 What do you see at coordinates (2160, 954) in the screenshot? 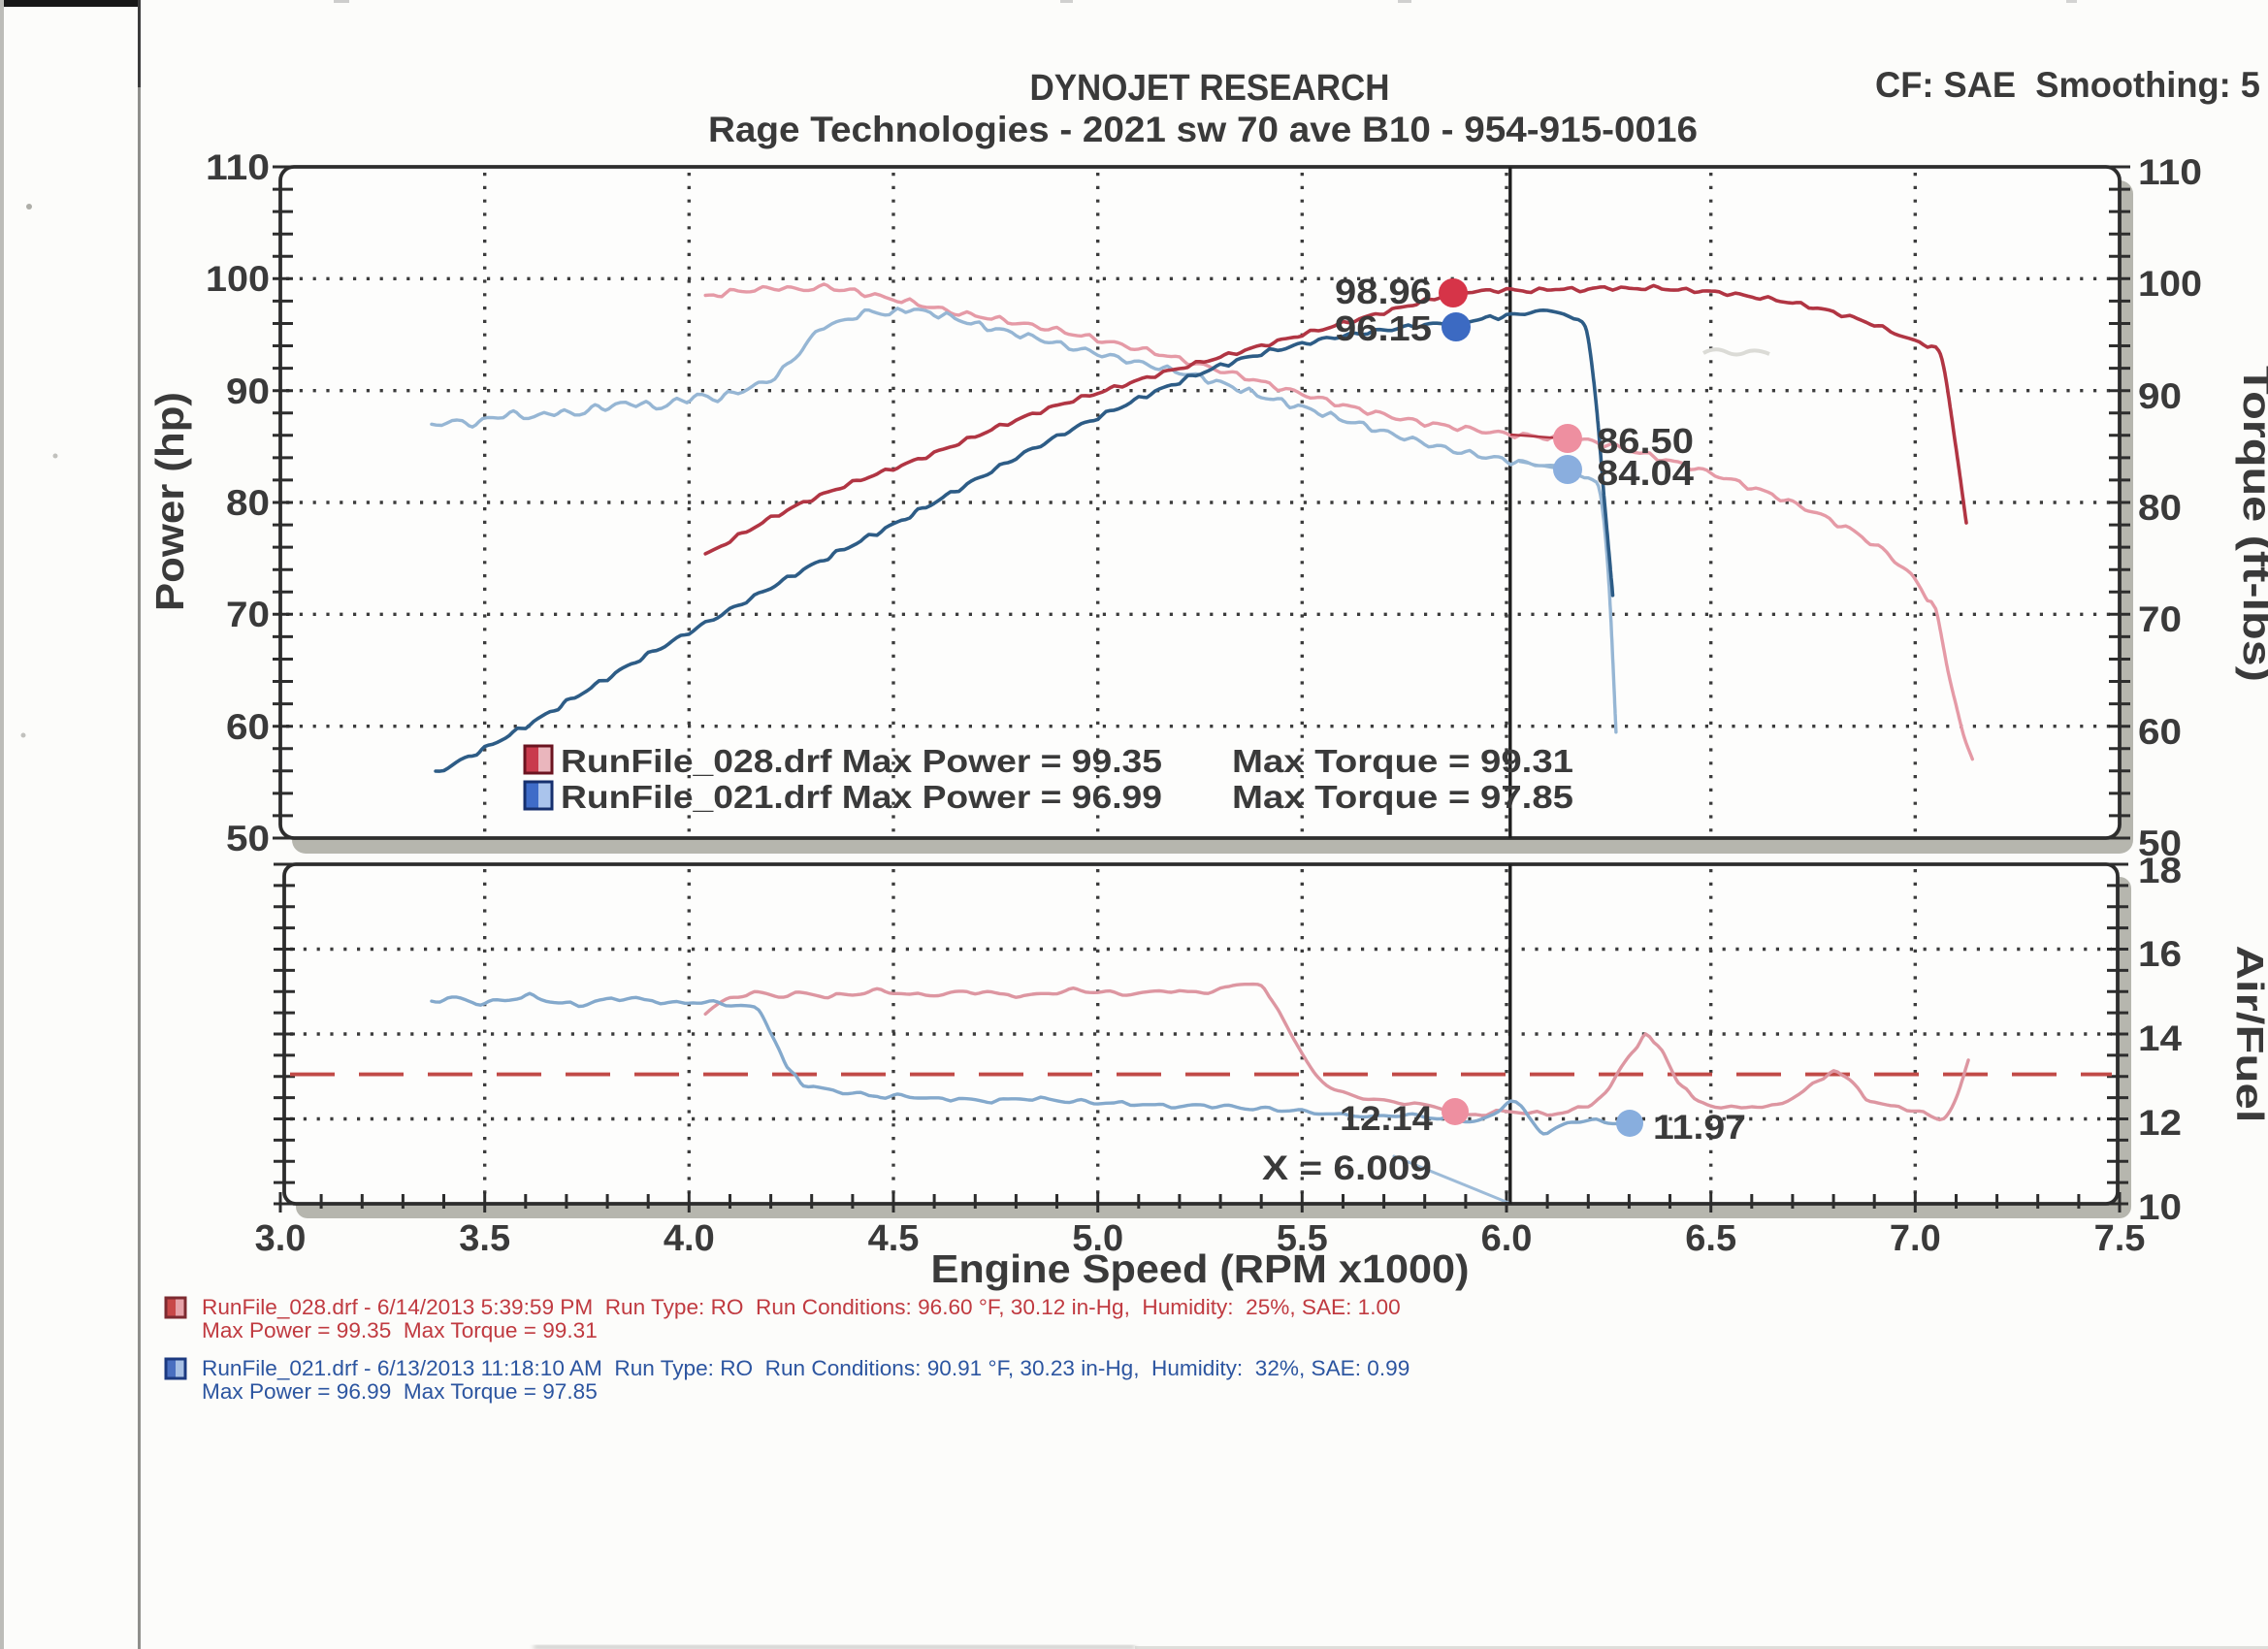
I see `svg-text: 16` at bounding box center [2160, 954].